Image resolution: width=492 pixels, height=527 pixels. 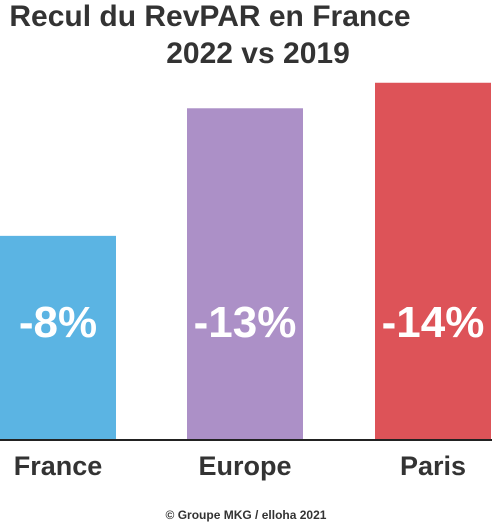 What do you see at coordinates (209, 16) in the screenshot?
I see `chart-title-line-1: Recul du RevPAR en France` at bounding box center [209, 16].